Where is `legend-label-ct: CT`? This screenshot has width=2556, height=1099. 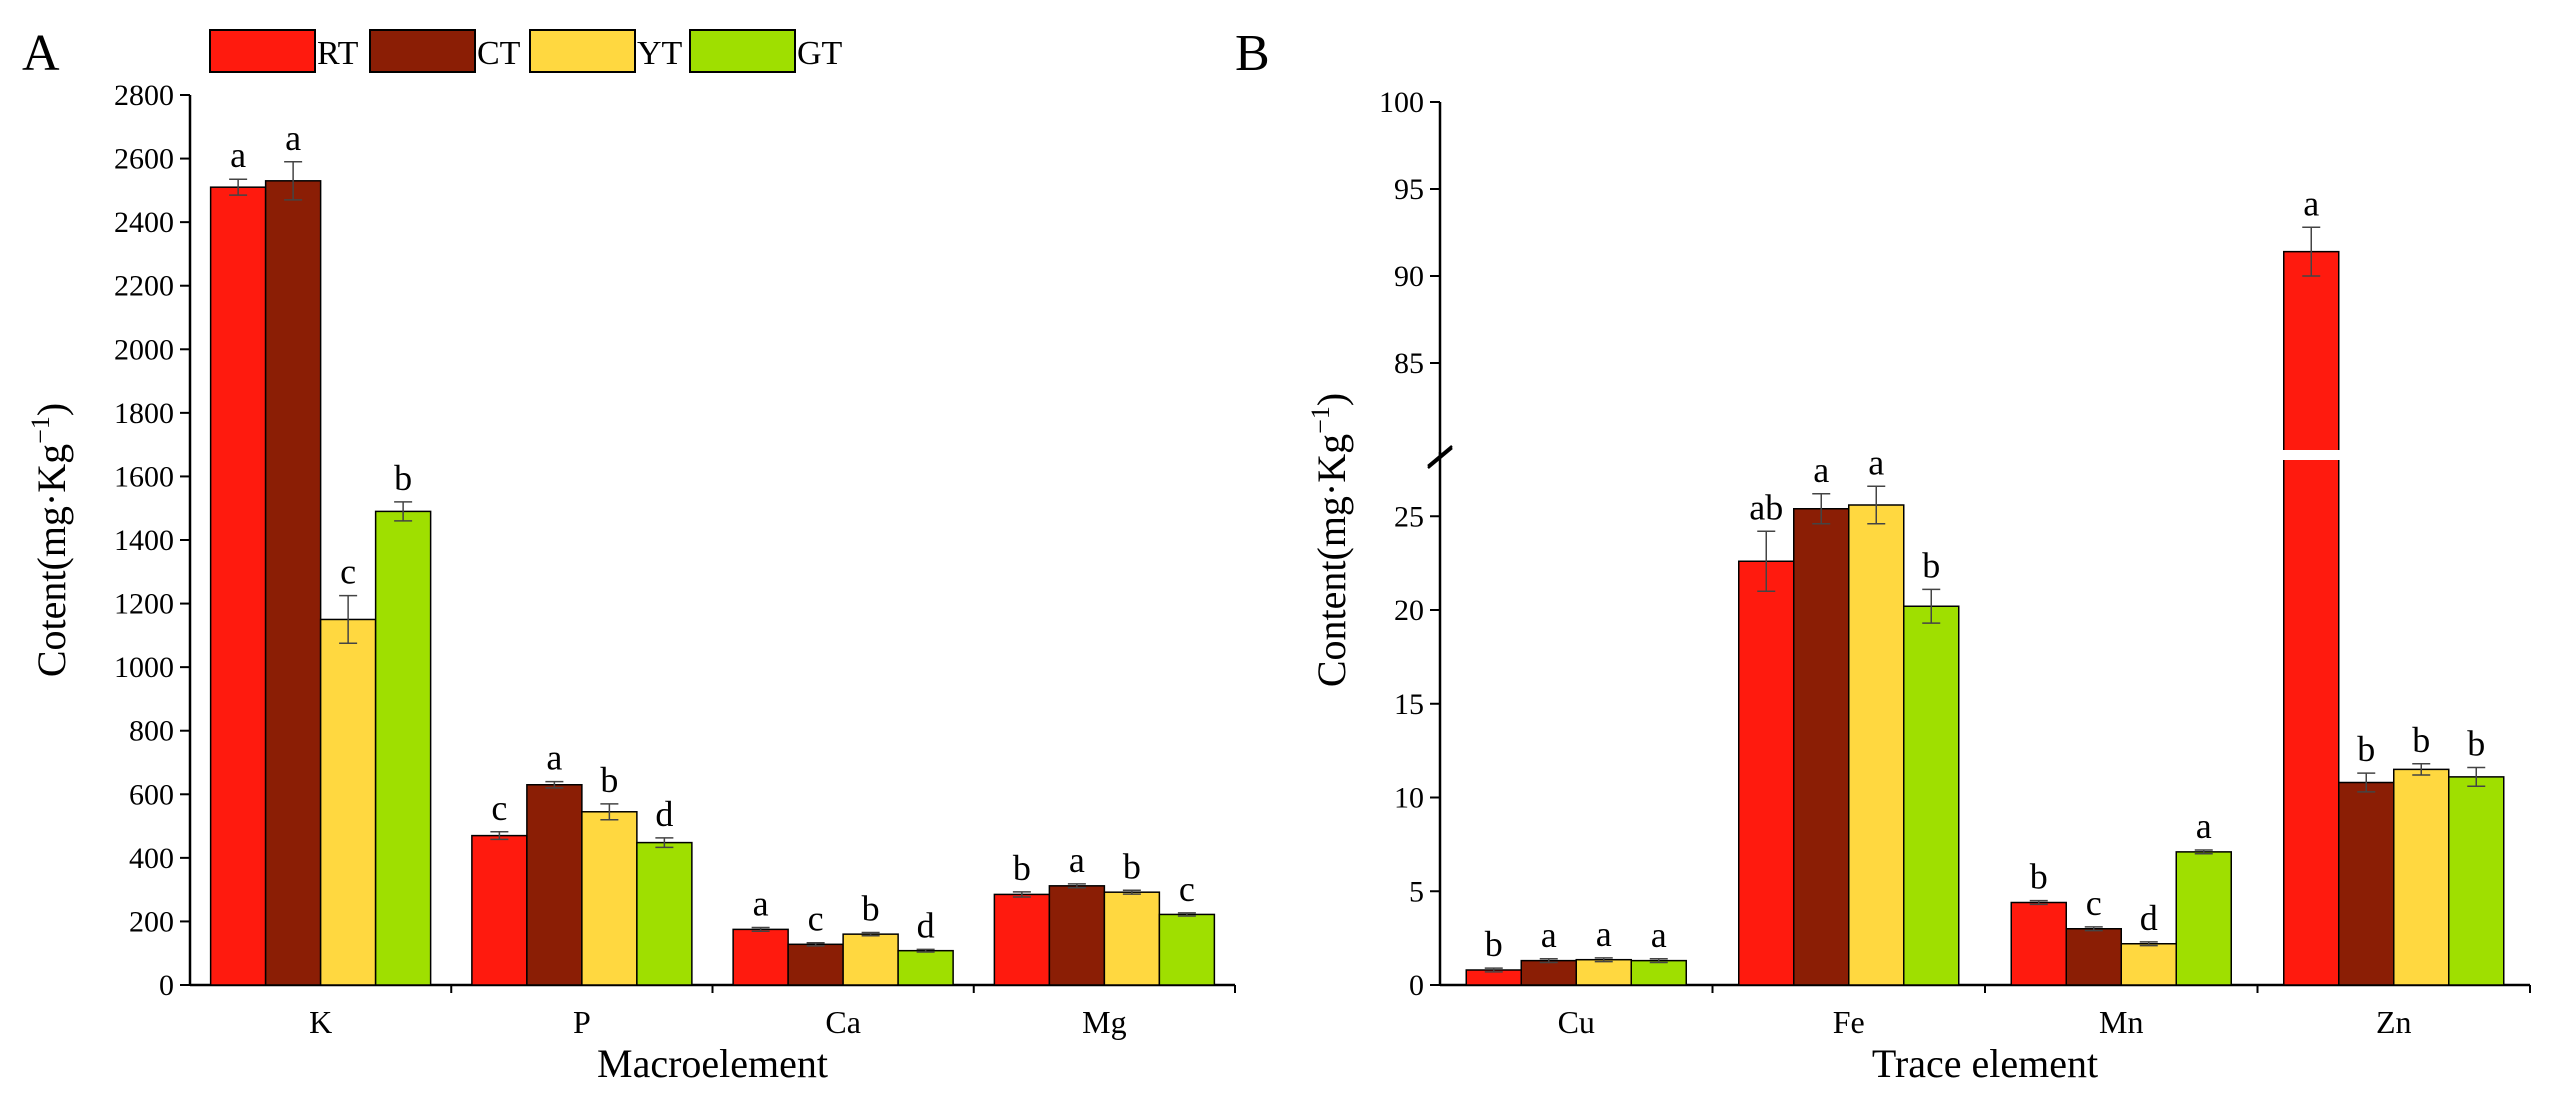
legend-label-ct: CT is located at coordinates (499, 53).